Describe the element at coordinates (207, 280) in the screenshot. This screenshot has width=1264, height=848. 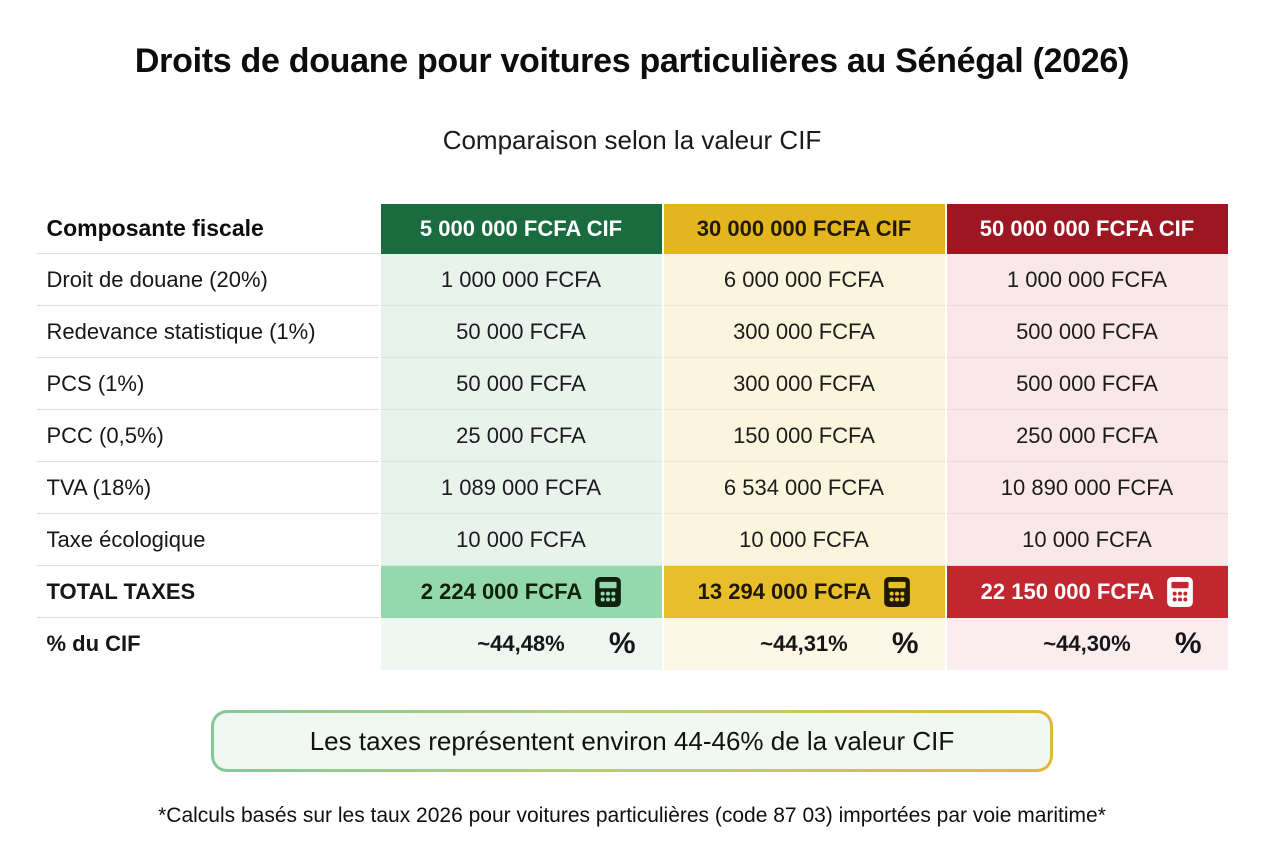
I see `row-label-droit-douane: Droit de douane (20%)` at that location.